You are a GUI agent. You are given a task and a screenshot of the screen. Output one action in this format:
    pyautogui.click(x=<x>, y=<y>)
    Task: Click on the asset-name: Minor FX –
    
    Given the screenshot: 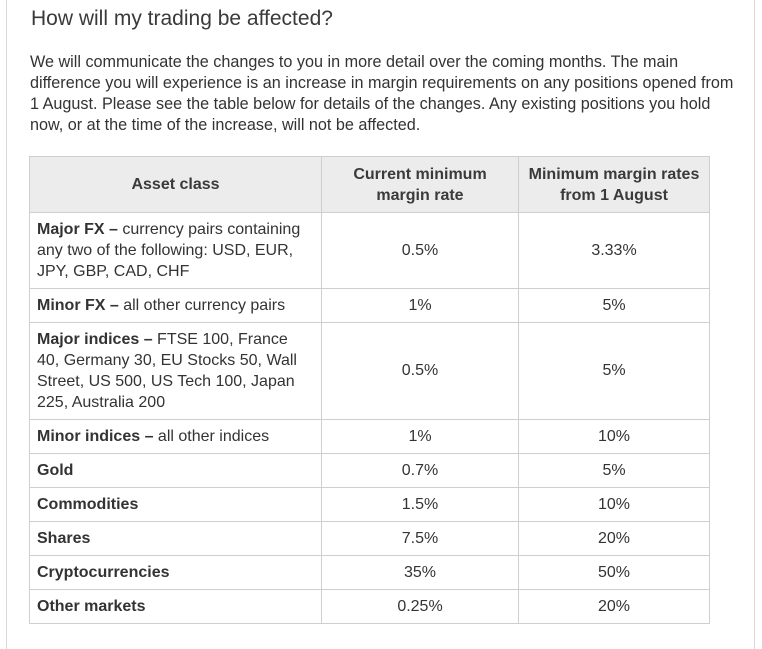 What is the action you would take?
    pyautogui.click(x=78, y=305)
    